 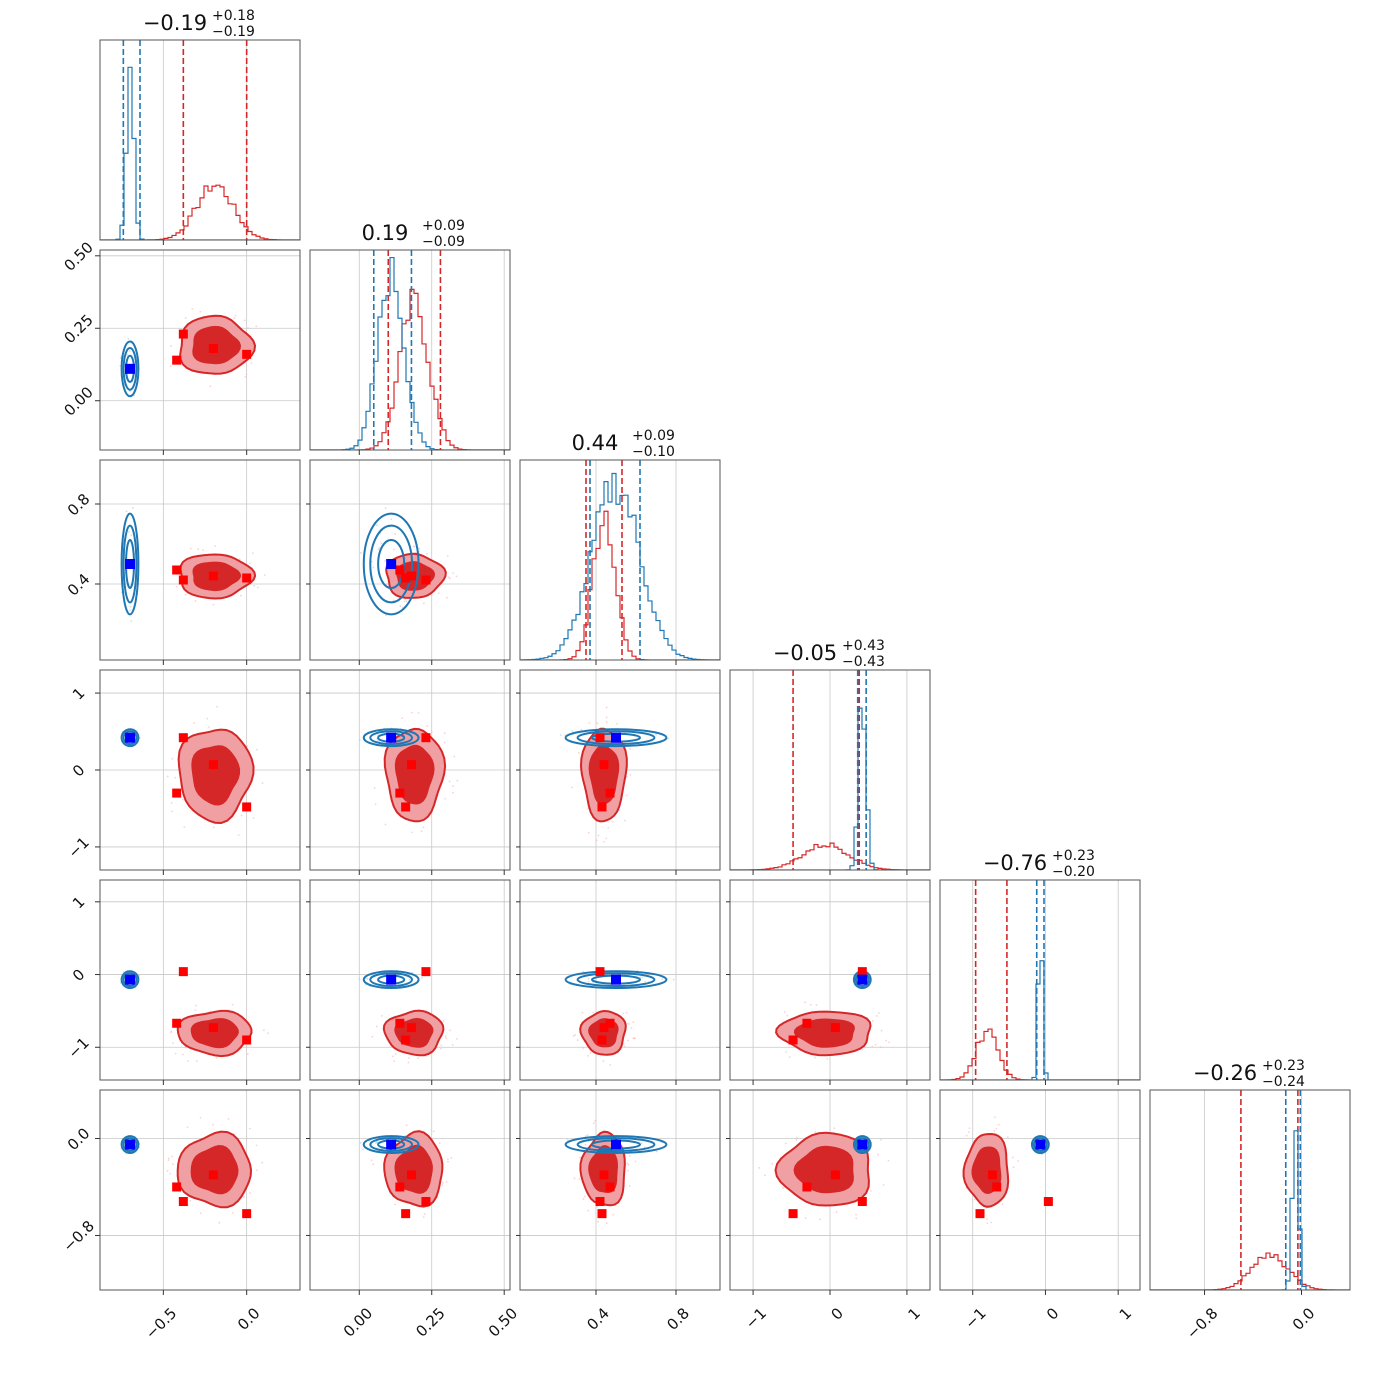 What do you see at coordinates (1052, 1313) in the screenshot?
I see `tick-label-x: 0` at bounding box center [1052, 1313].